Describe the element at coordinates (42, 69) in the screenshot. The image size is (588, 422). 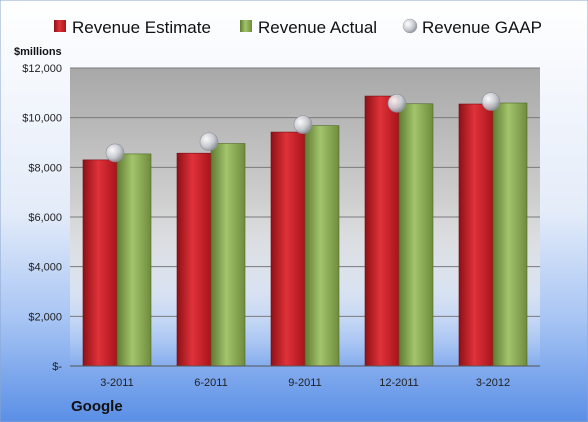
I see `y-tick-label: $12,000` at that location.